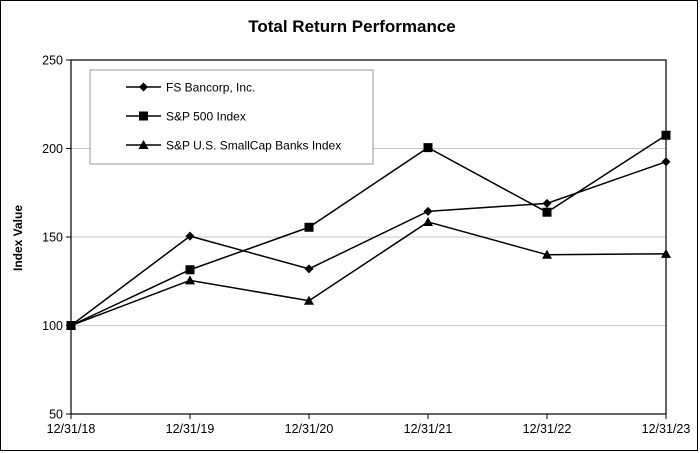 Image resolution: width=700 pixels, height=453 pixels. Describe the element at coordinates (71, 429) in the screenshot. I see `x-tick-label: 12/31/18` at that location.